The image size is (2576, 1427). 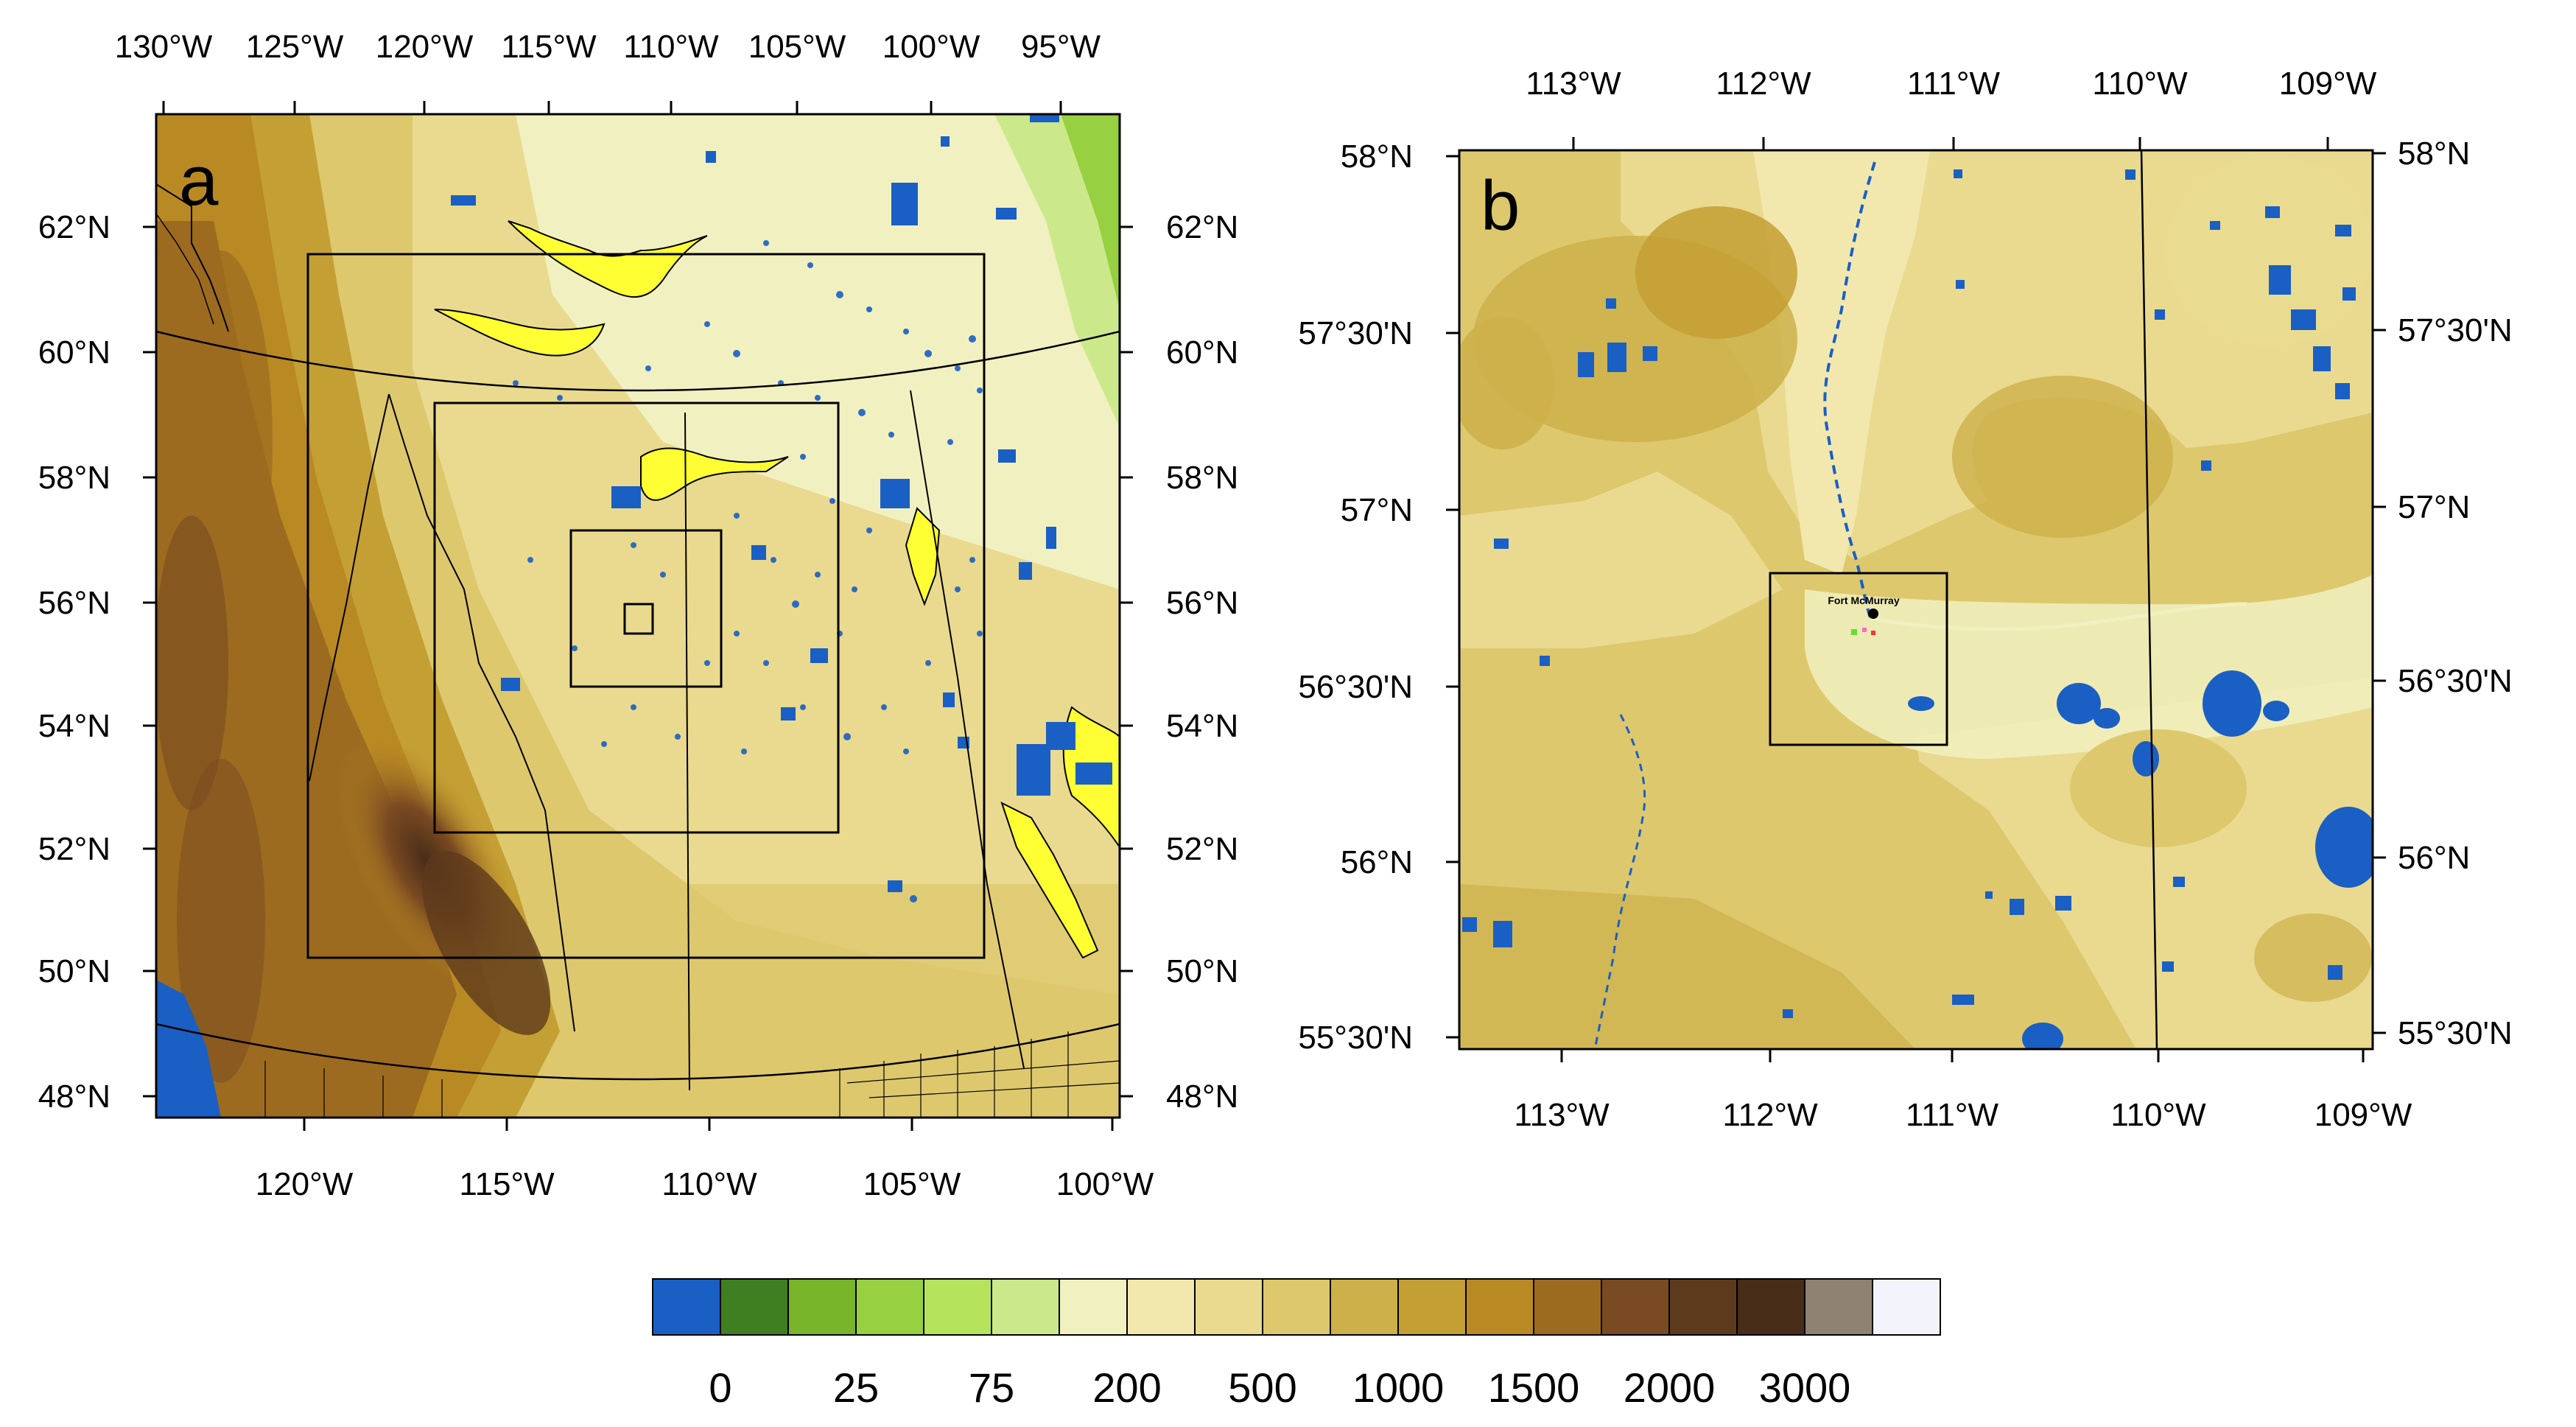 What do you see at coordinates (856, 1387) in the screenshot?
I see `colorbar-tick-label: 25` at bounding box center [856, 1387].